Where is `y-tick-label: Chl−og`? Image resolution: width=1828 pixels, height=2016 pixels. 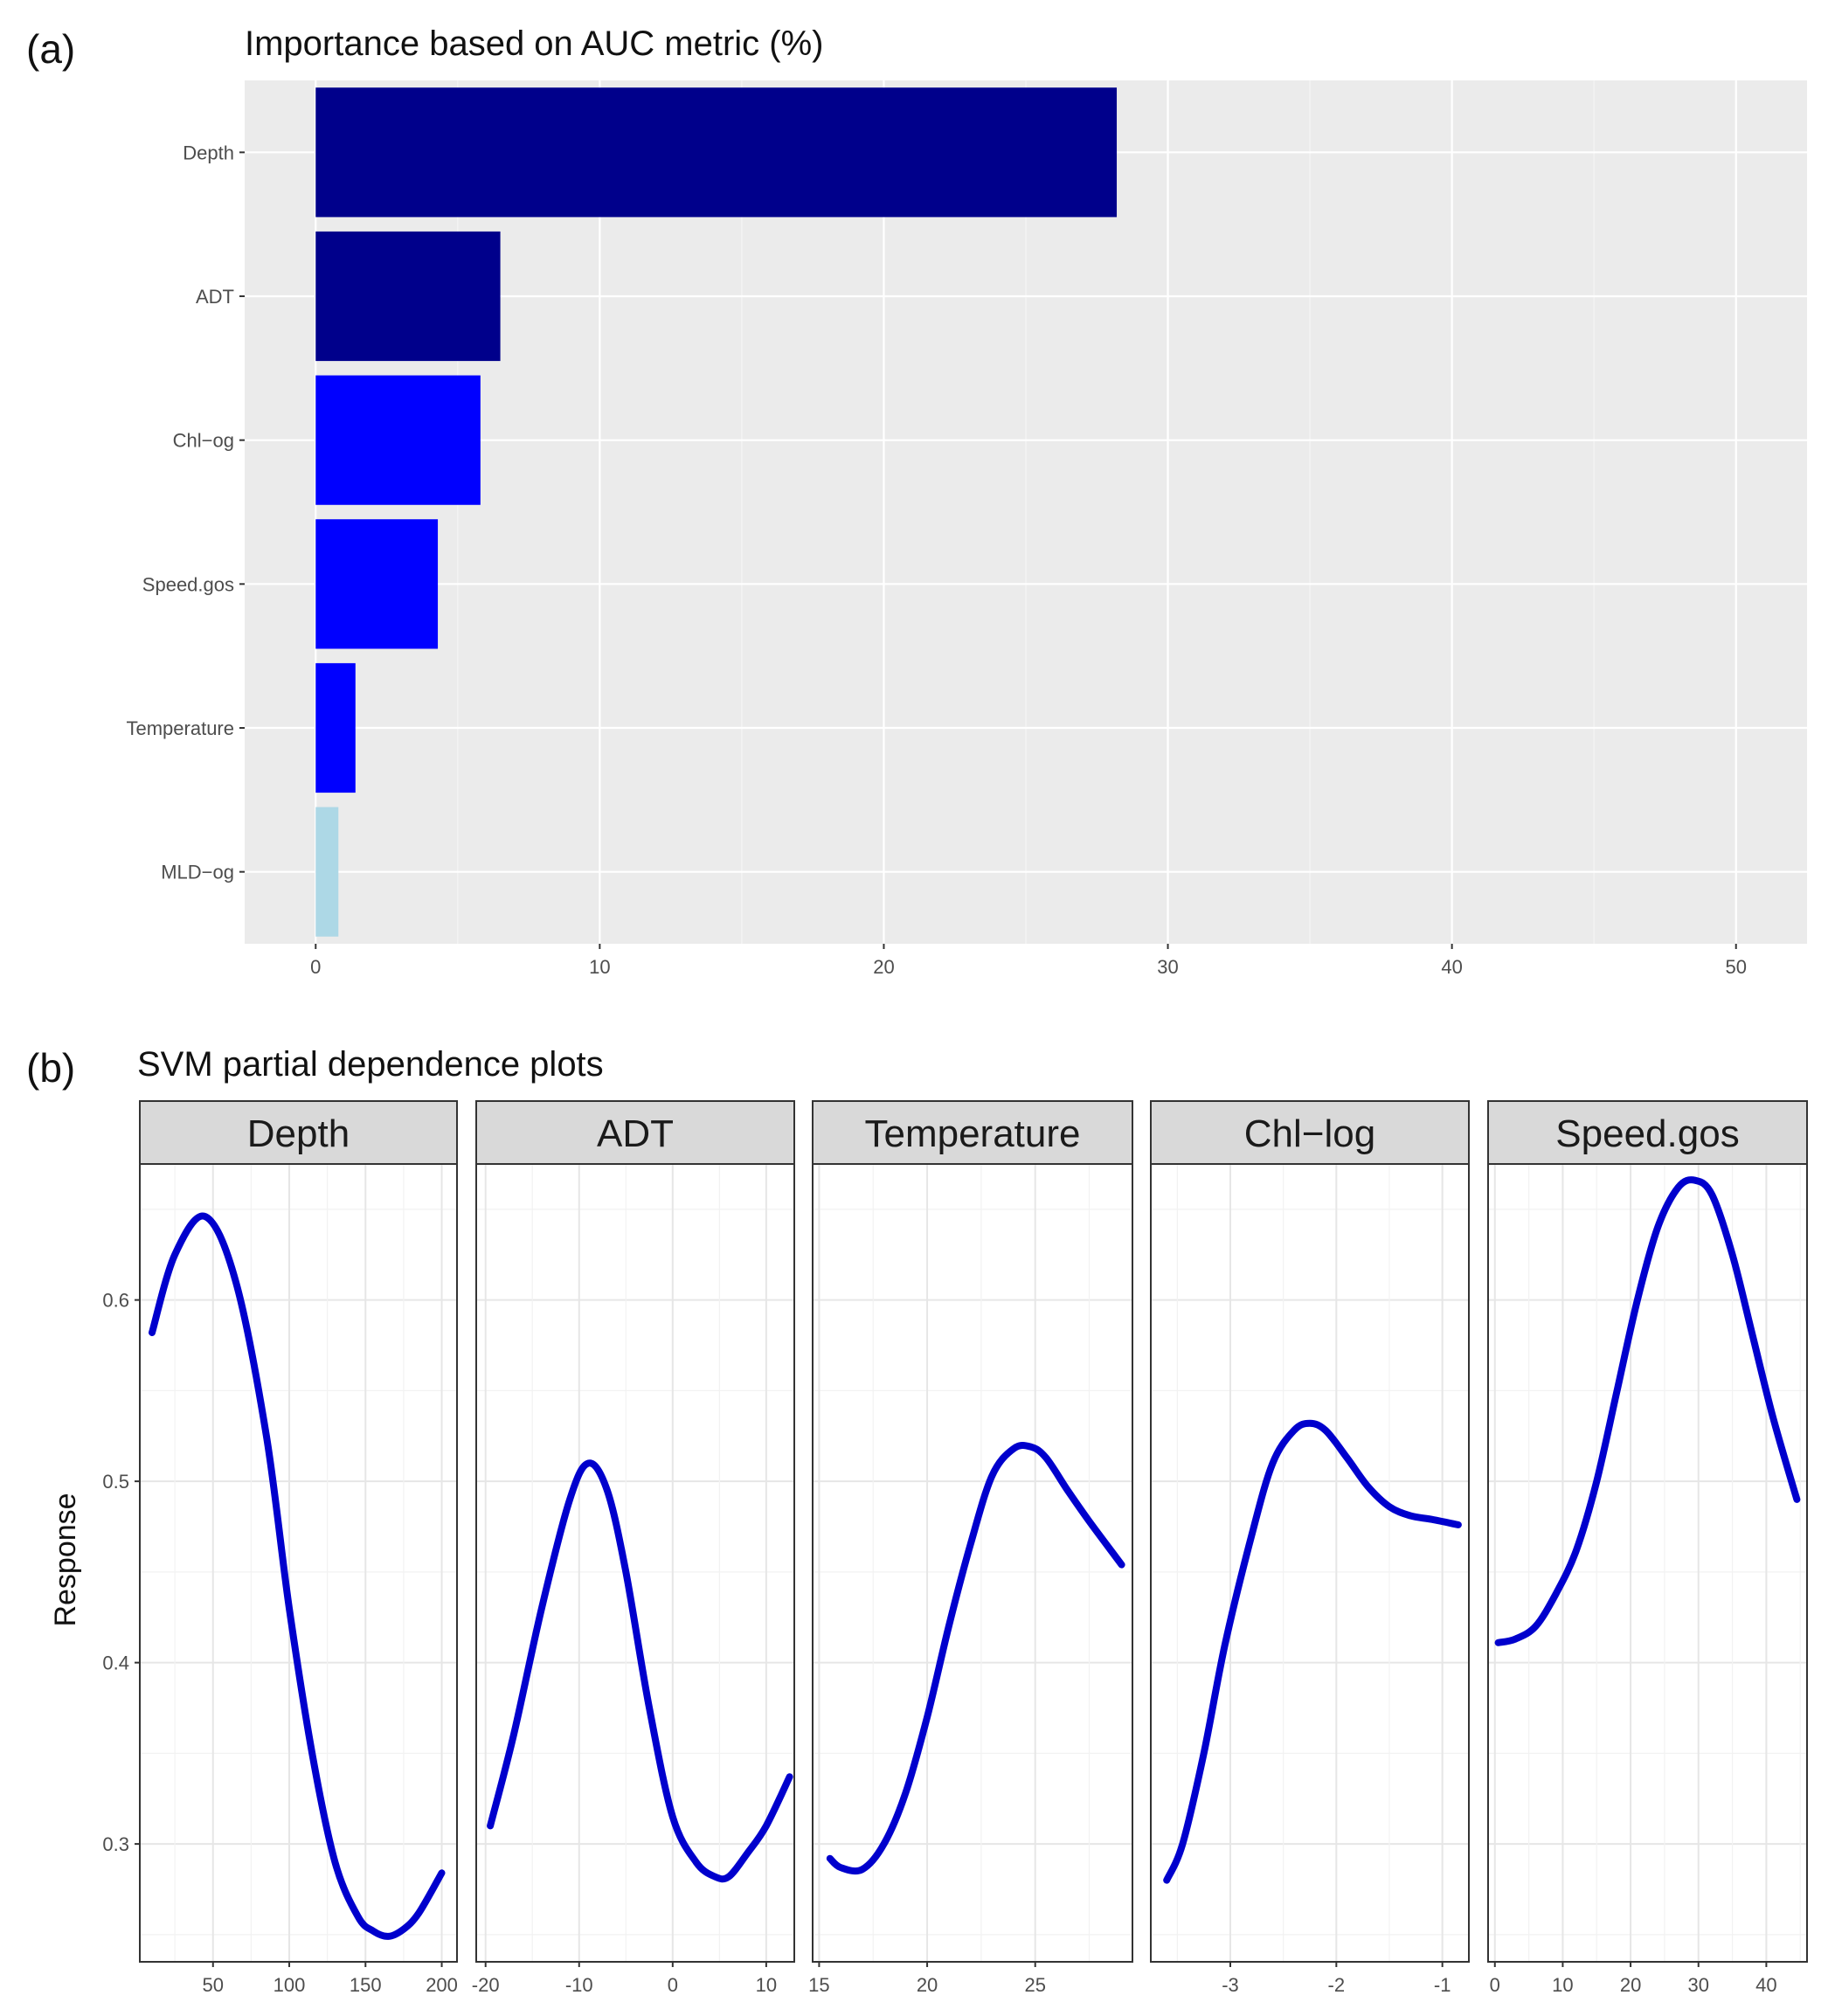
y-tick-label: Chl−og is located at coordinates (203, 441).